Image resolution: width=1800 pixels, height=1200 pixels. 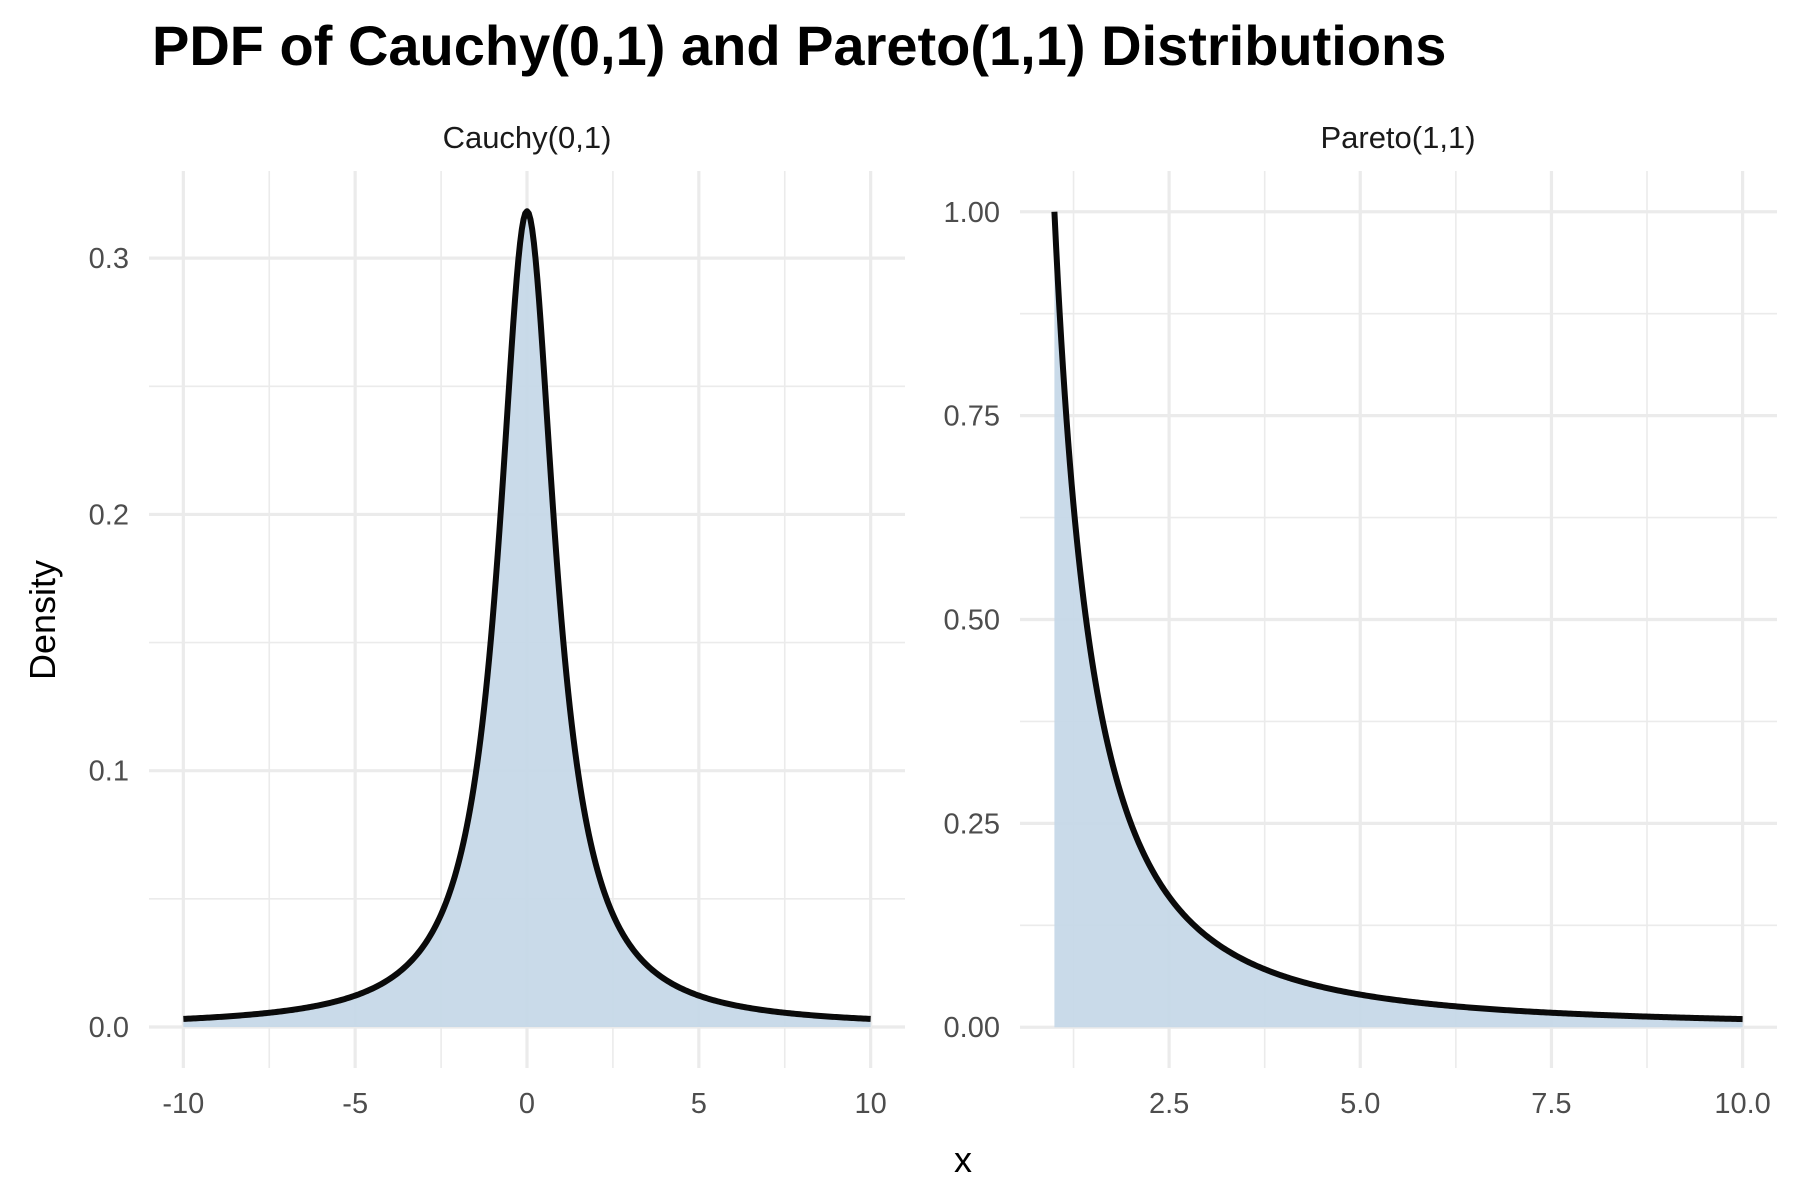 What do you see at coordinates (871, 1104) in the screenshot?
I see `x-tick-label: 10` at bounding box center [871, 1104].